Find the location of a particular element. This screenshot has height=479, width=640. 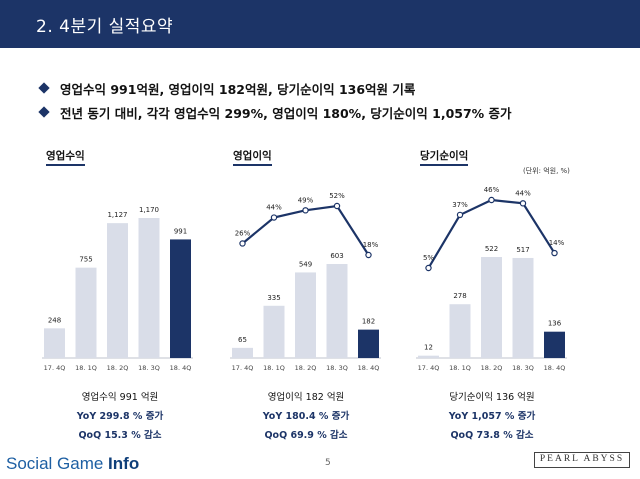

bullet-item: 영업수익 991억원, 영업이익 182억원, 당기순이익 136억원 기록 is located at coordinates (275, 88).